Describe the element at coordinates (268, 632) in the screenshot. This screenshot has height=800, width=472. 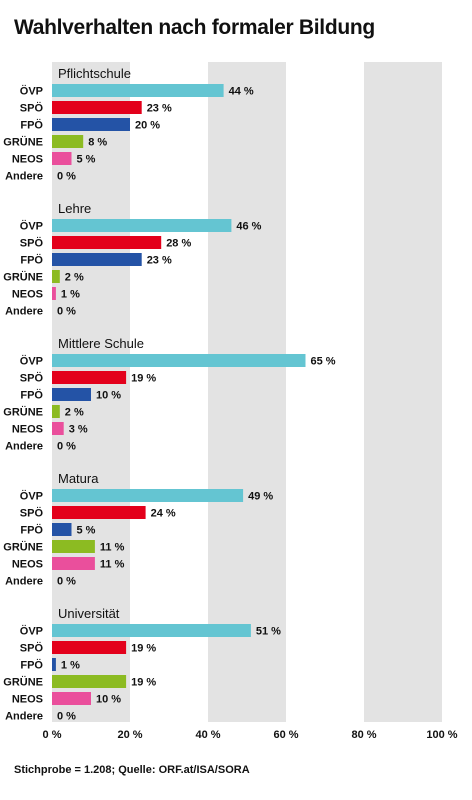
I see `value-label: 51 %` at that location.